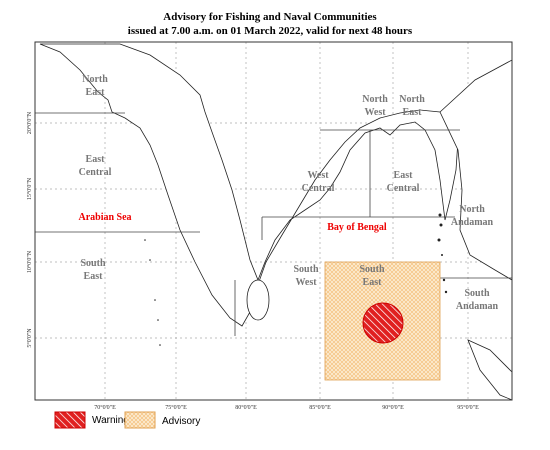 Image resolution: width=550 pixels, height=450 pixels. I want to click on east-land, so click(476, 170).